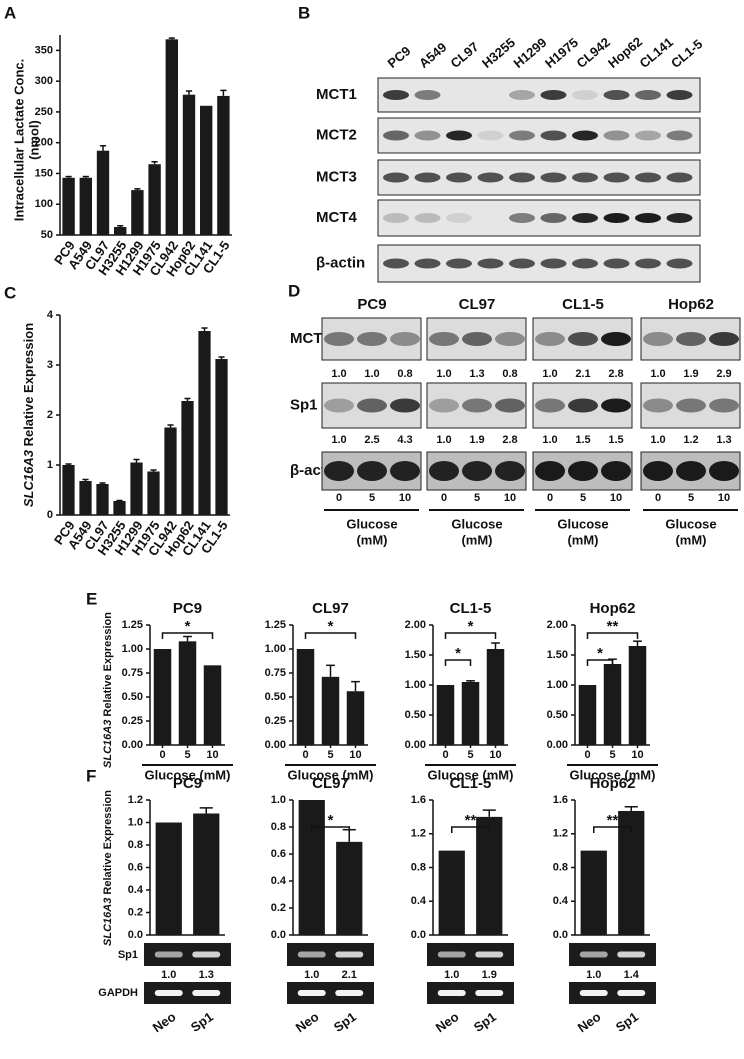 This screenshot has width=744, height=1059. Describe the element at coordinates (398, 57) in the screenshot. I see `lane-label: PC9` at that location.